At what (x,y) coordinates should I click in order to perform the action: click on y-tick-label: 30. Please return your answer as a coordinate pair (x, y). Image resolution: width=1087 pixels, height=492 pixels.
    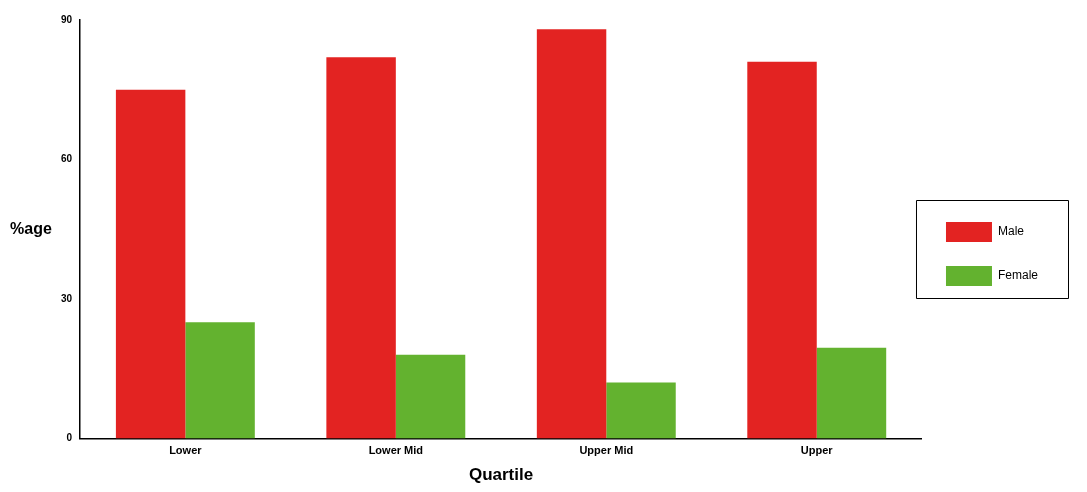
    Looking at the image, I should click on (67, 298).